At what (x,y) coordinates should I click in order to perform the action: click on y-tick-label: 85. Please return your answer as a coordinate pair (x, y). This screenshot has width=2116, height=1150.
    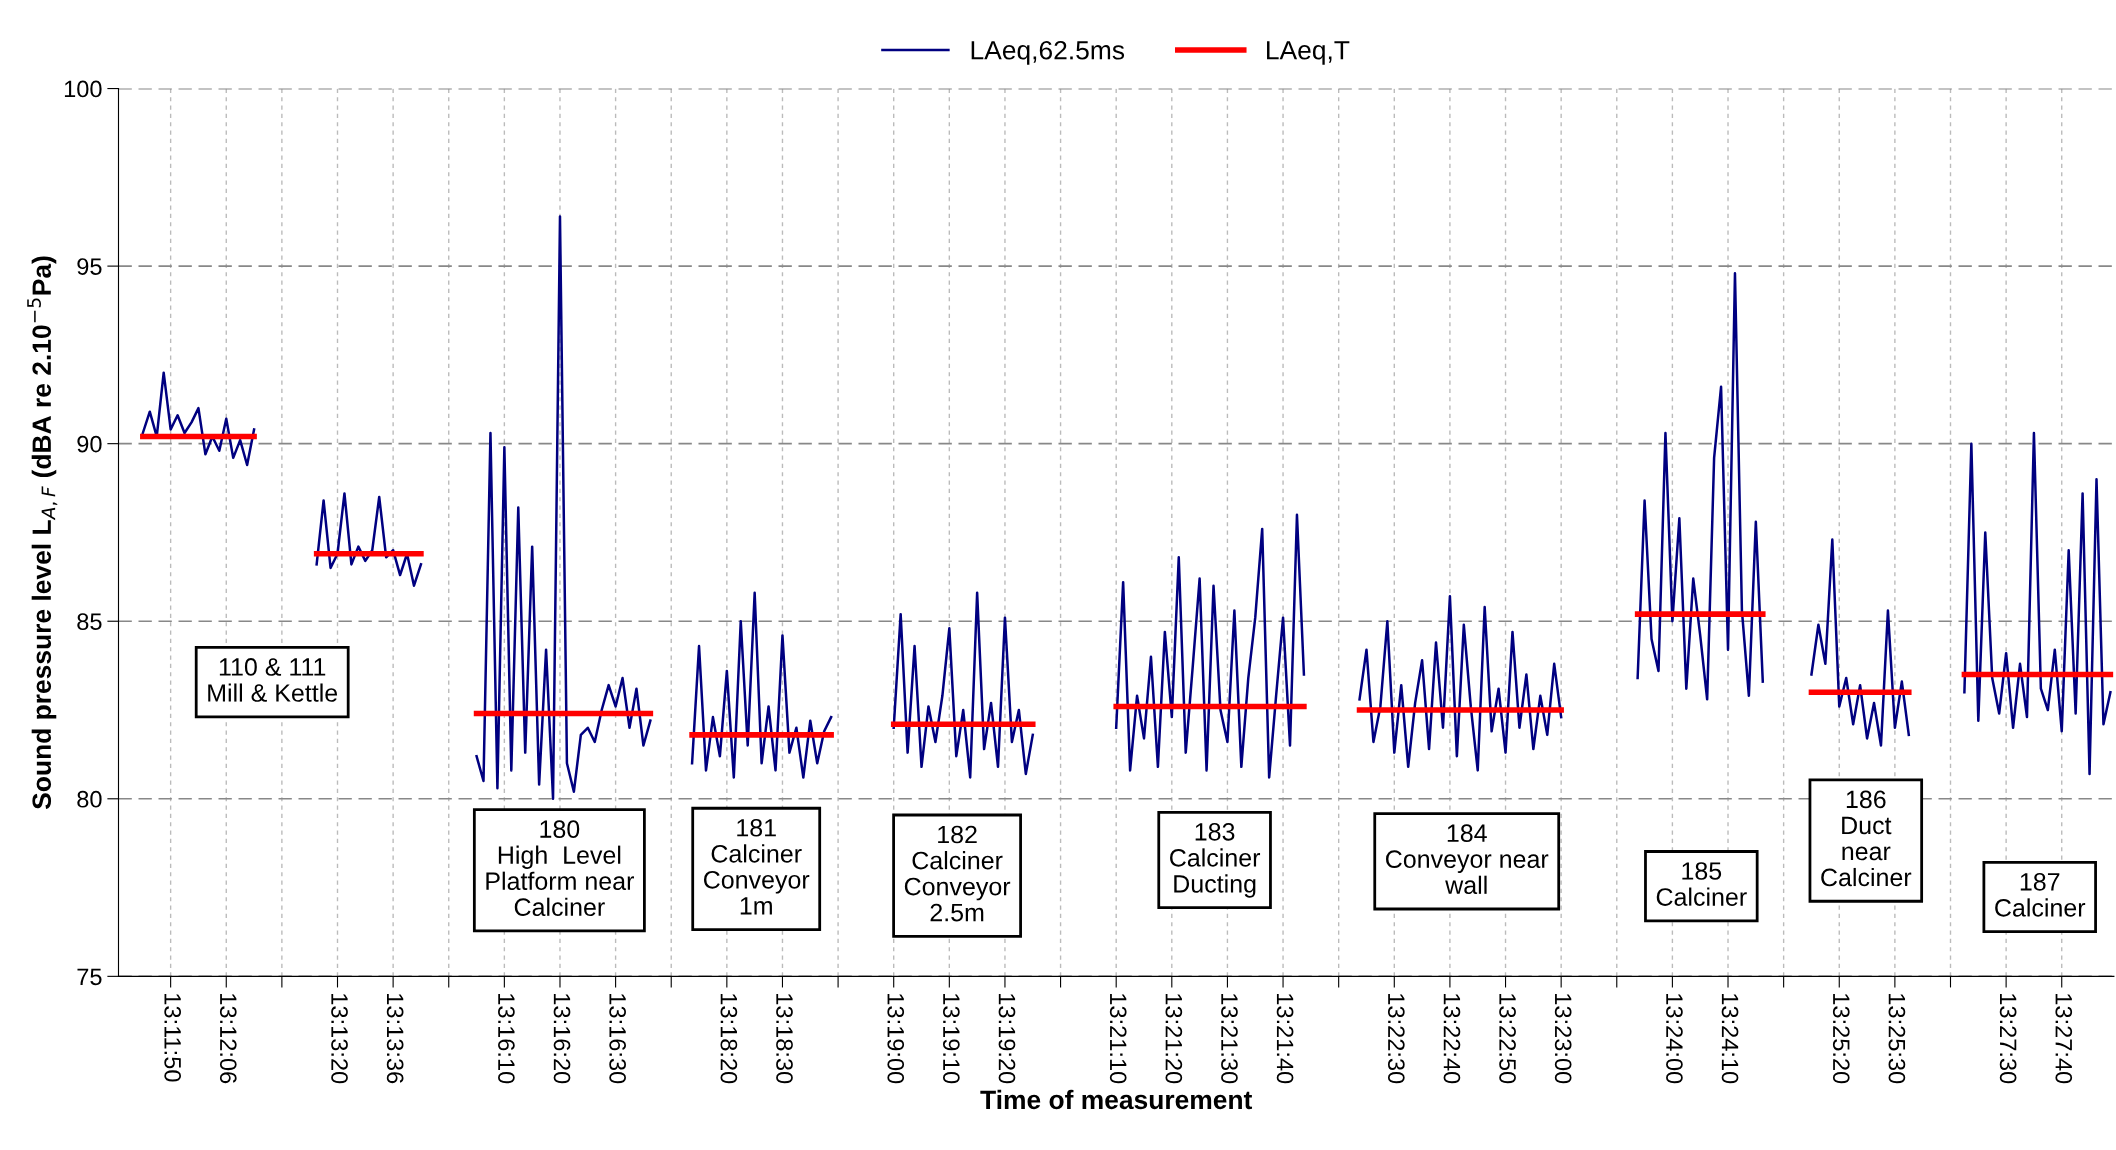
    Looking at the image, I should click on (89, 622).